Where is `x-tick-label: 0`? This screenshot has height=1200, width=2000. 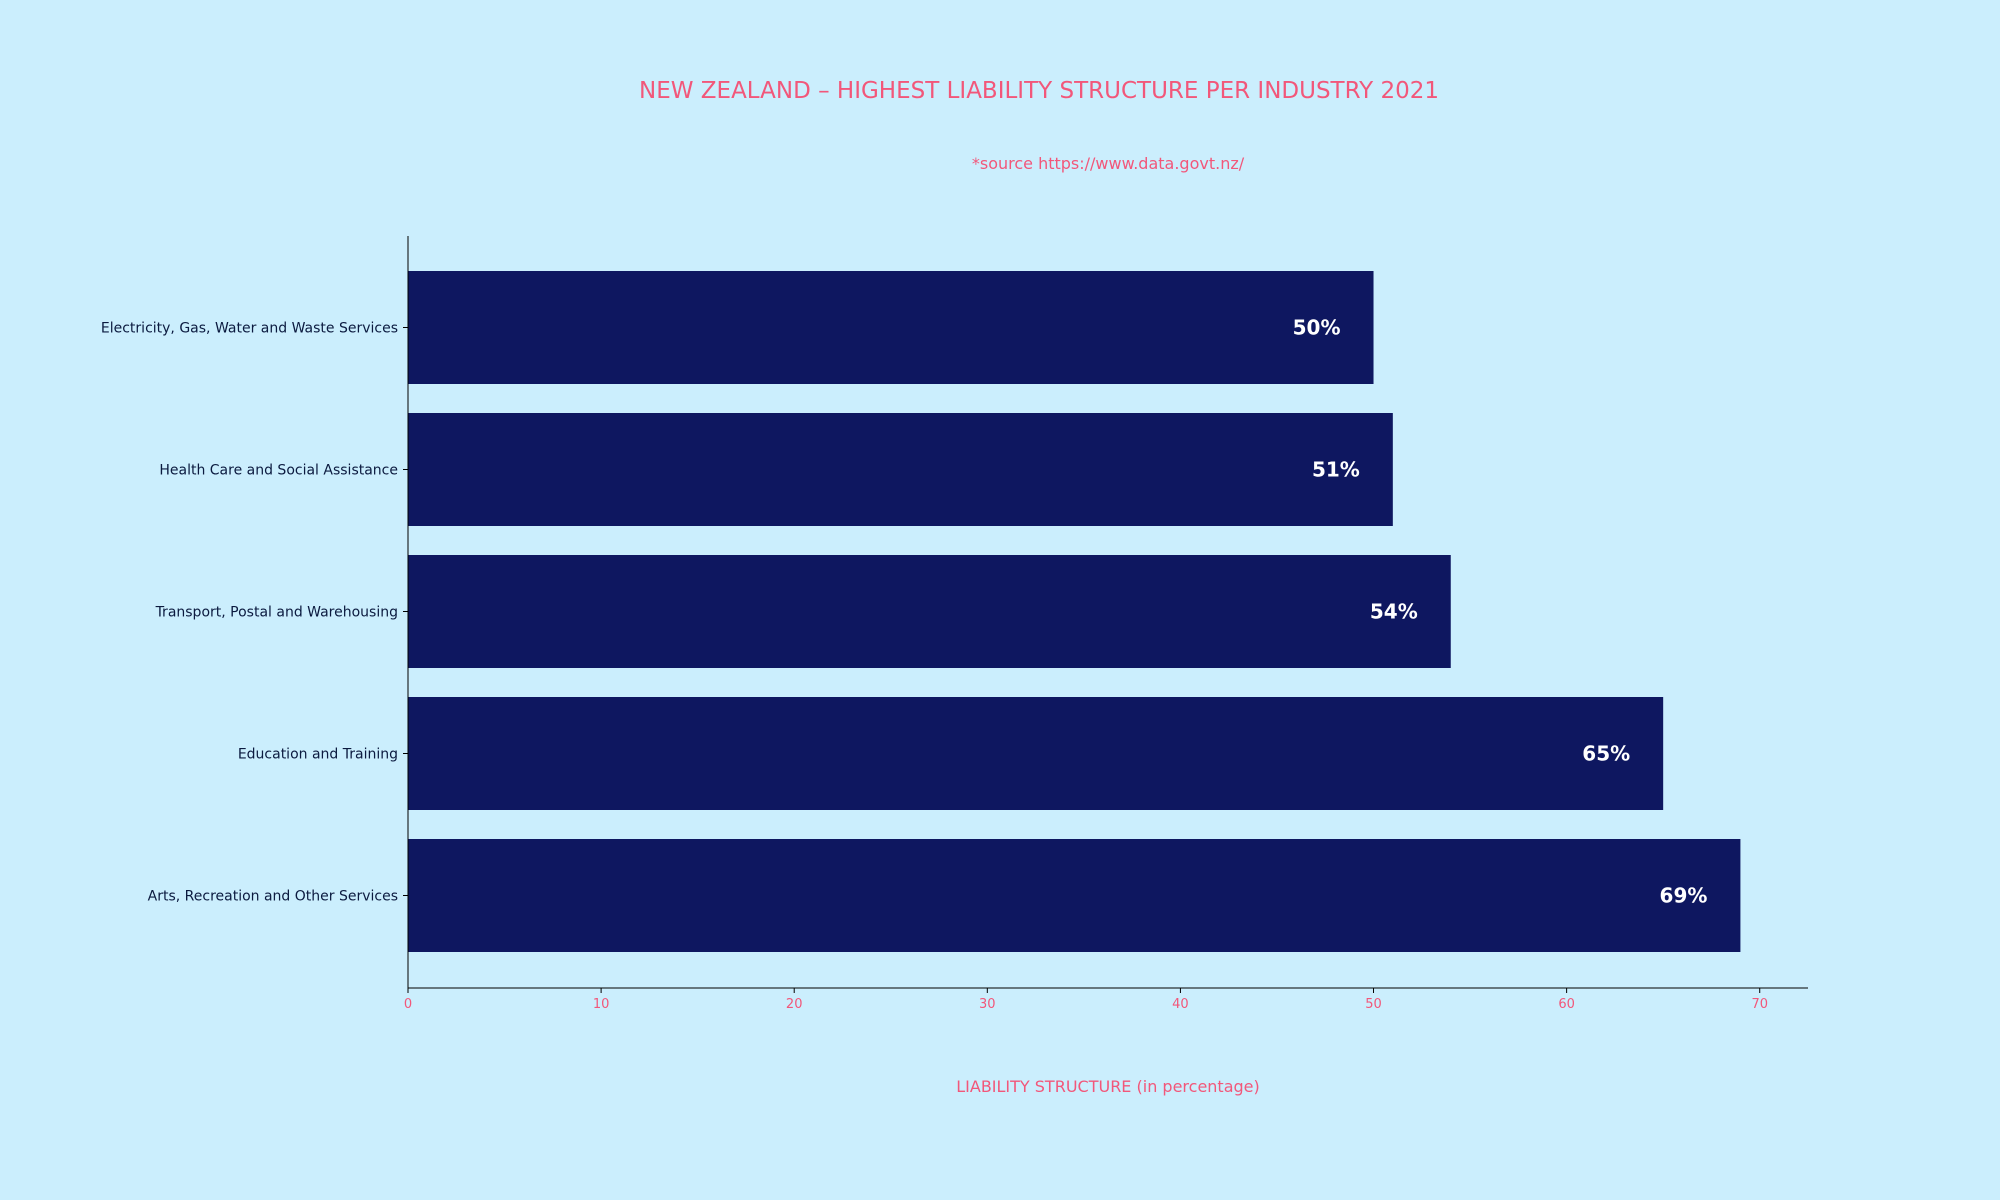
x-tick-label: 0 is located at coordinates (408, 1004).